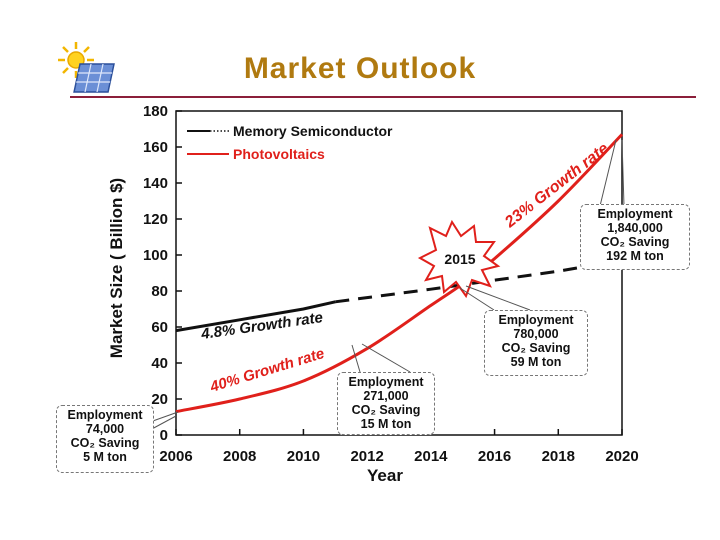 The width and height of the screenshot is (720, 540). Describe the element at coordinates (381, 358) in the screenshot. I see `callout-leader-2012` at that location.